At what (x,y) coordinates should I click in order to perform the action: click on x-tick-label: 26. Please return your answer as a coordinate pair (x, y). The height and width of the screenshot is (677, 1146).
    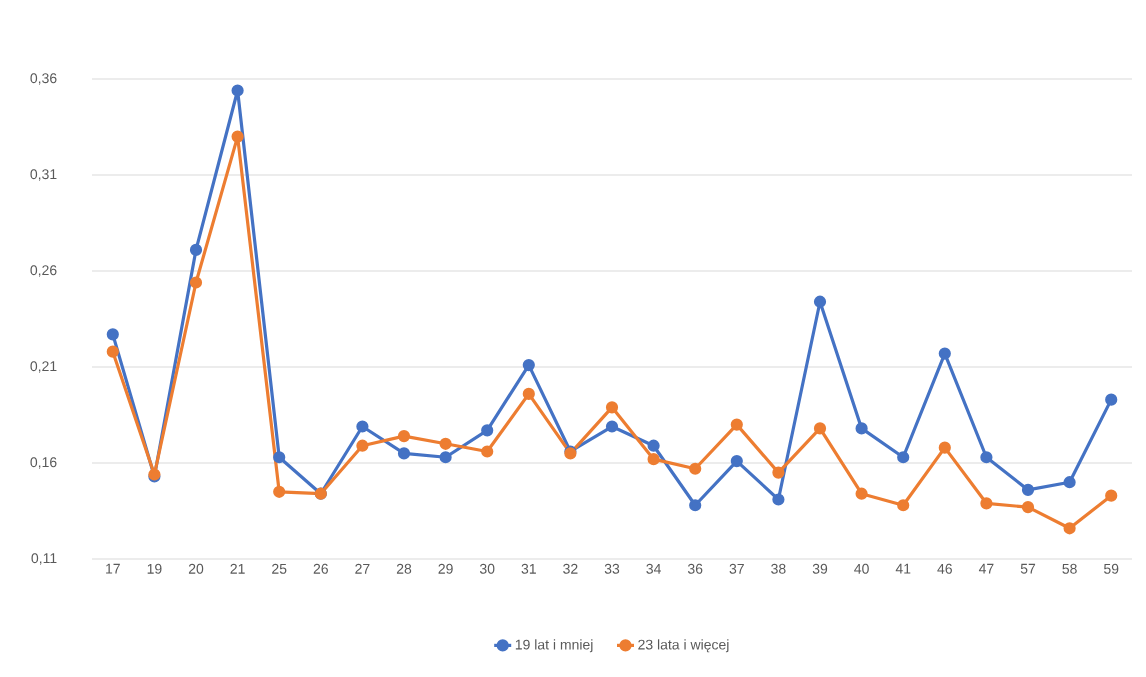
    Looking at the image, I should click on (320, 568).